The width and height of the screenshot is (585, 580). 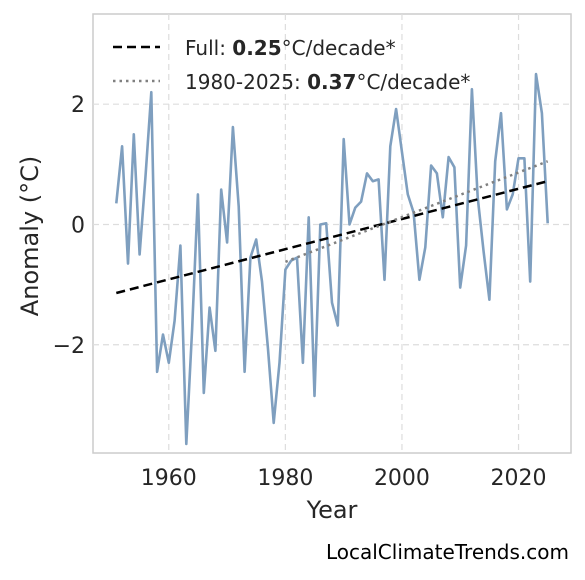 I want to click on y-tick-label: 0, so click(x=78, y=225).